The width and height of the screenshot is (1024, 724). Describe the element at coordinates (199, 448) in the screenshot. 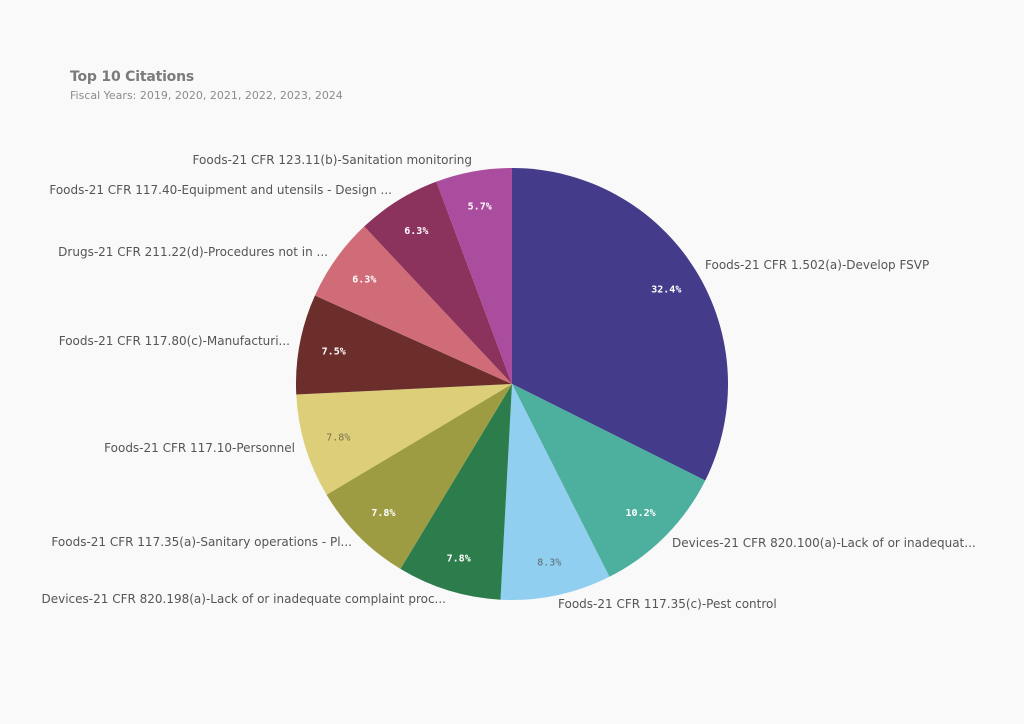

I see `slice-category-label: Foods-21 CFR 117.10-Personnel` at that location.